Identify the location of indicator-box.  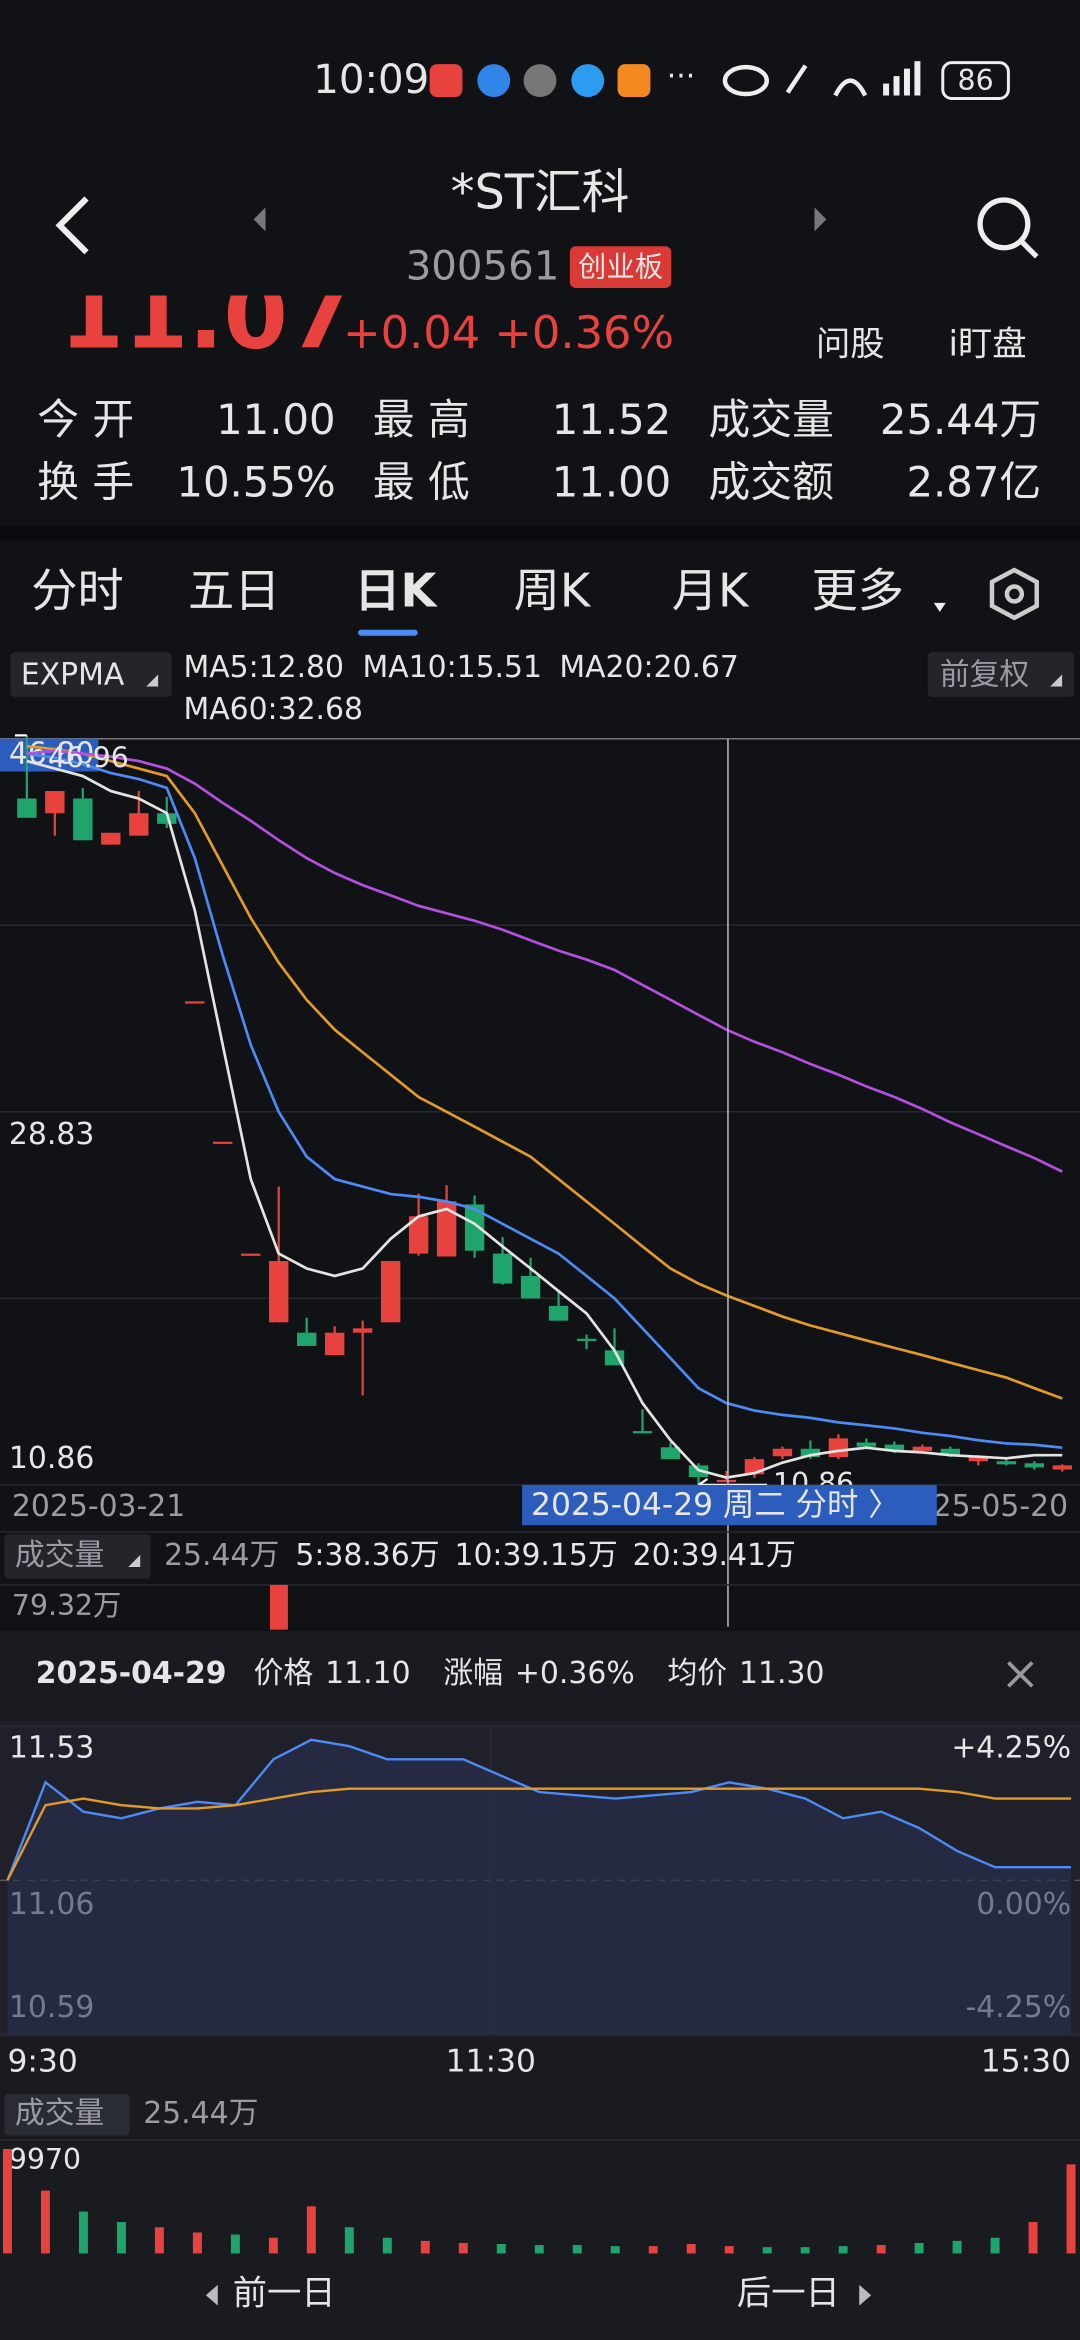
(91, 674).